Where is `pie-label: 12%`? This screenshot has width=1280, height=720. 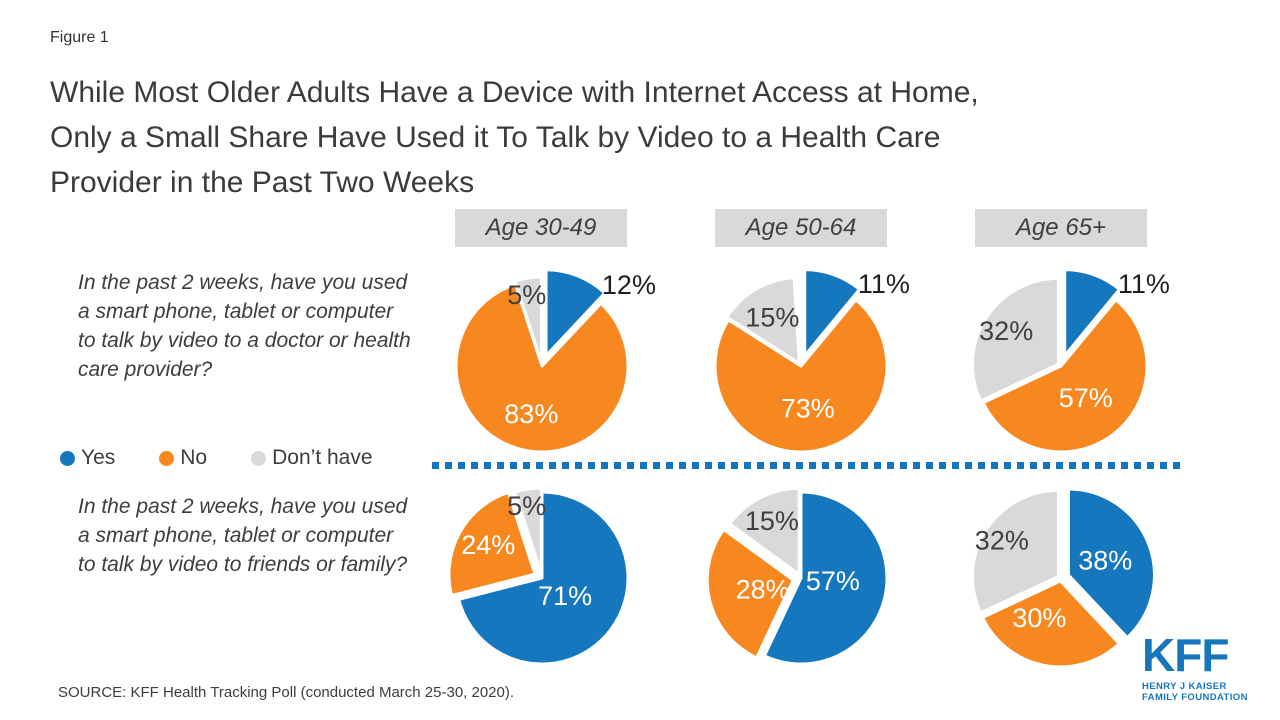
pie-label: 12% is located at coordinates (629, 285).